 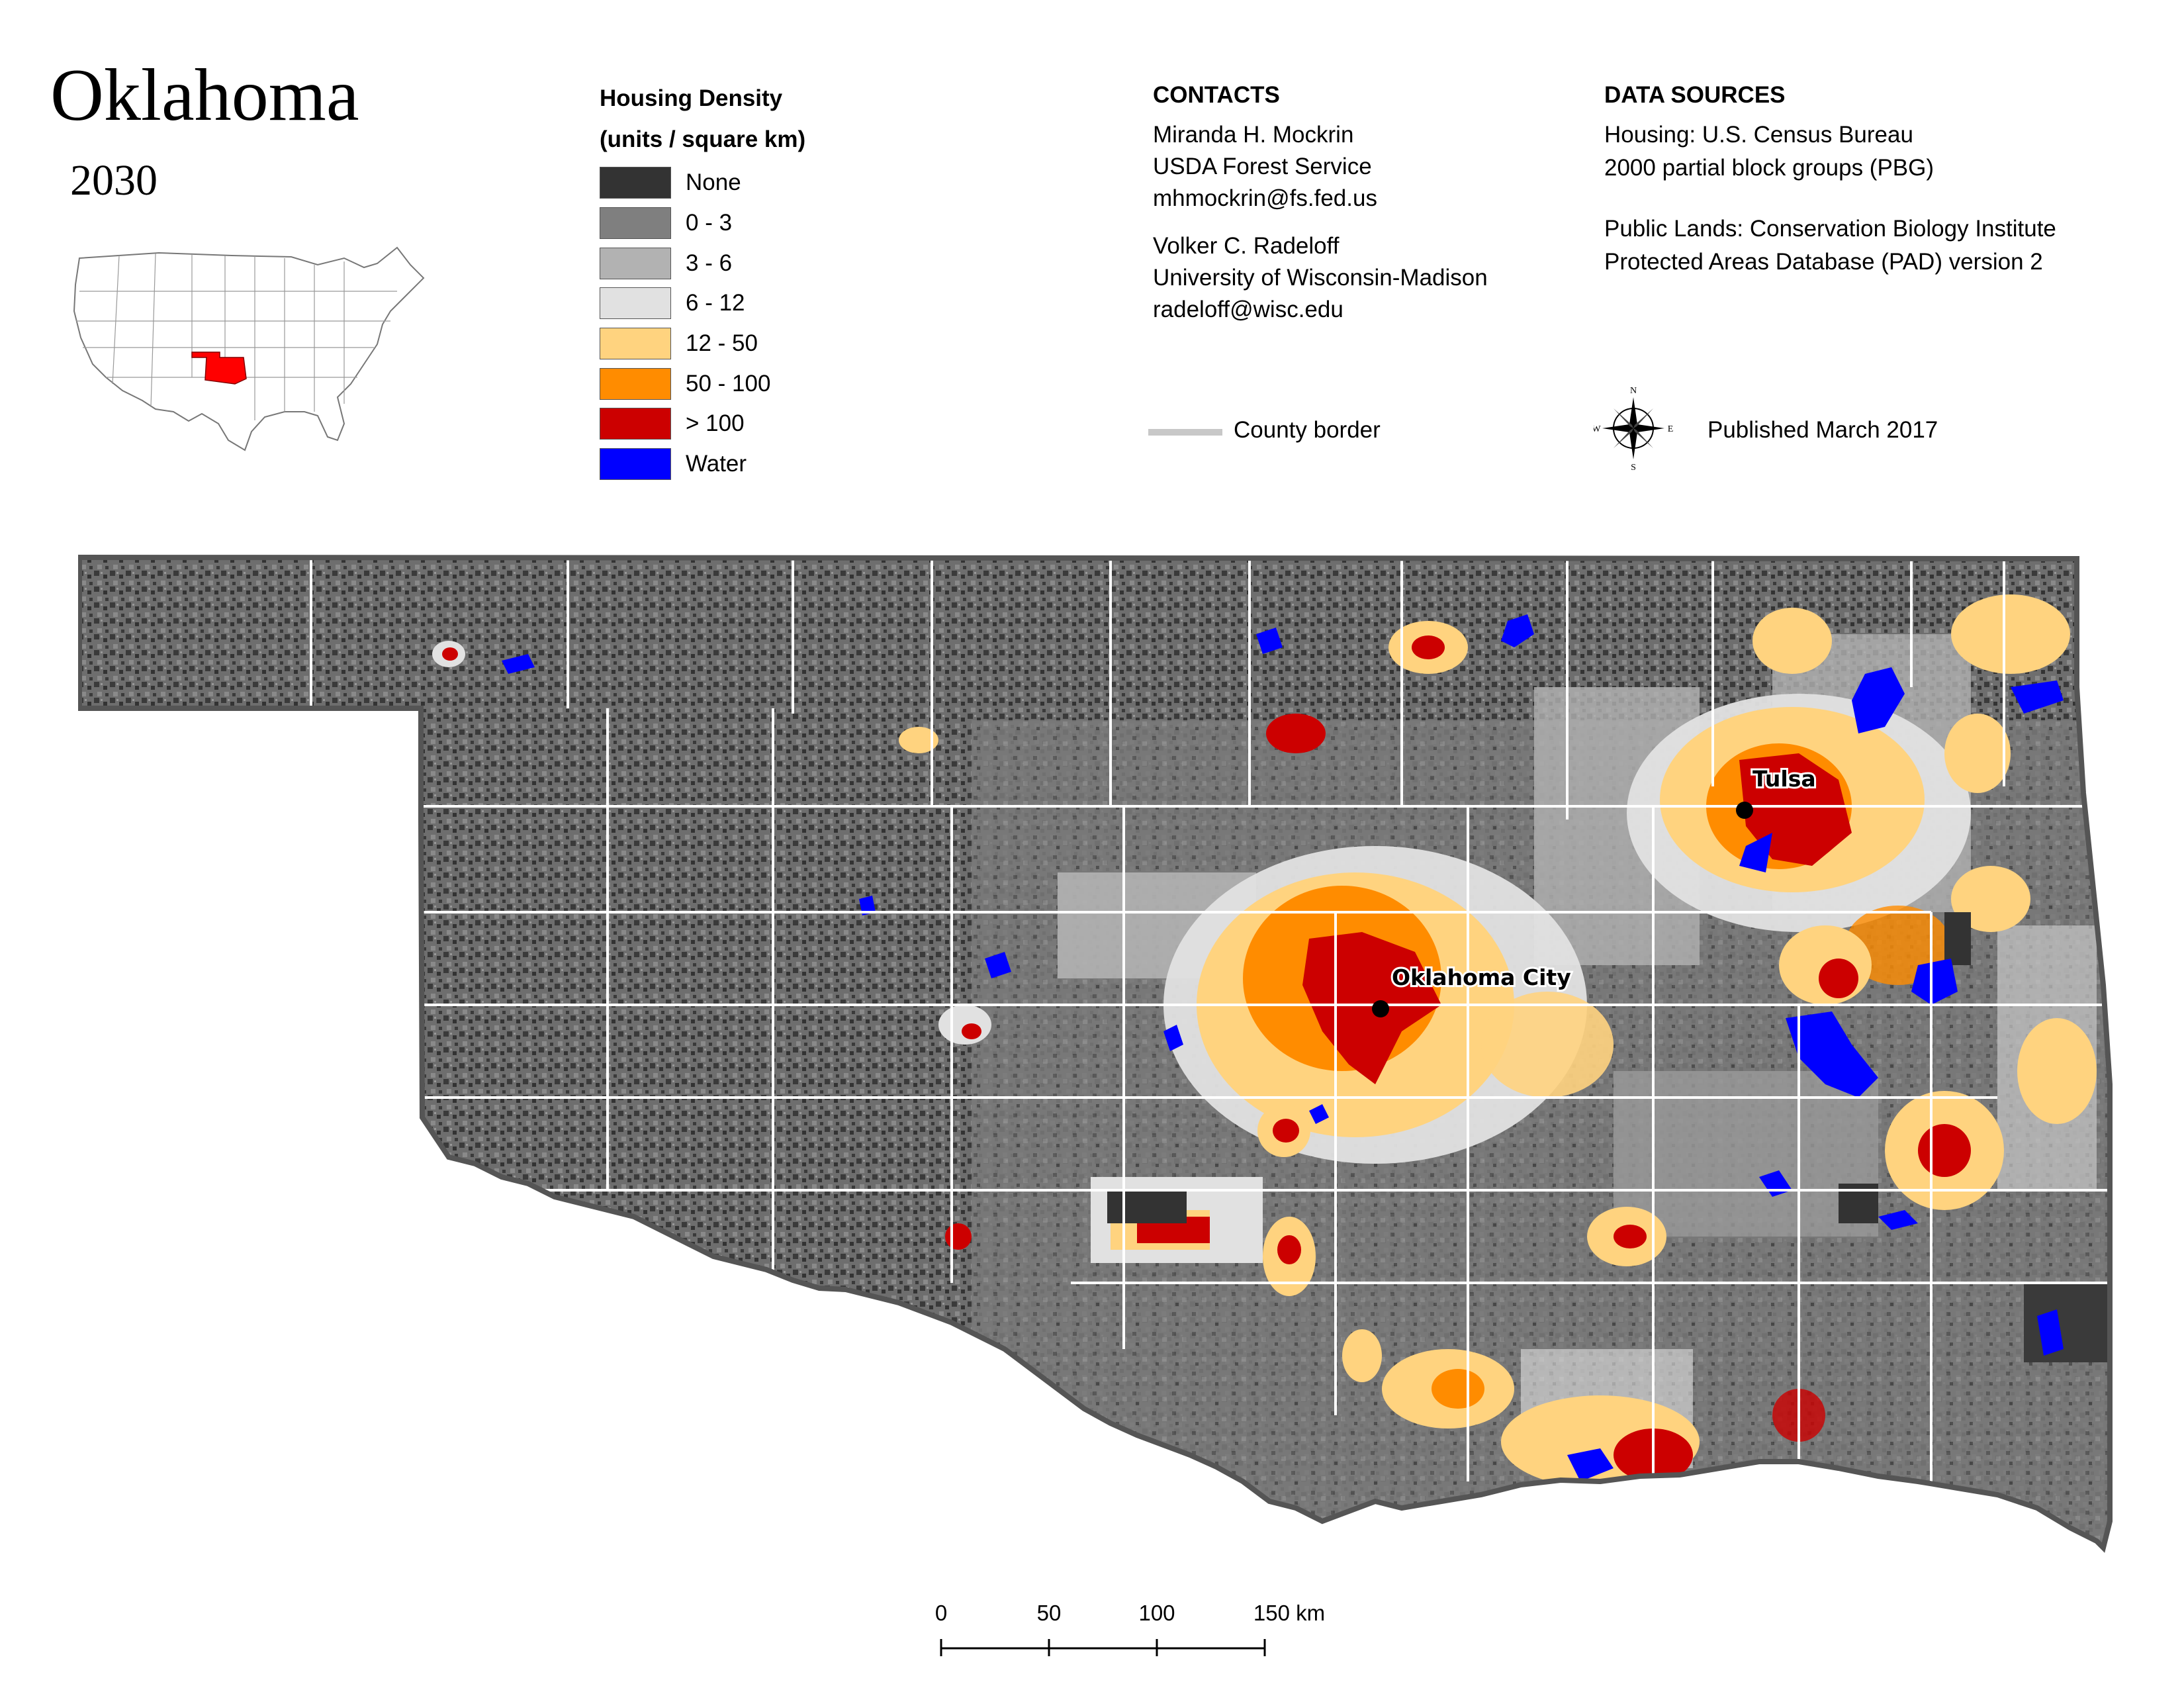 What do you see at coordinates (1253, 135) in the screenshot?
I see `contact-name: Miranda H. Mockrin` at bounding box center [1253, 135].